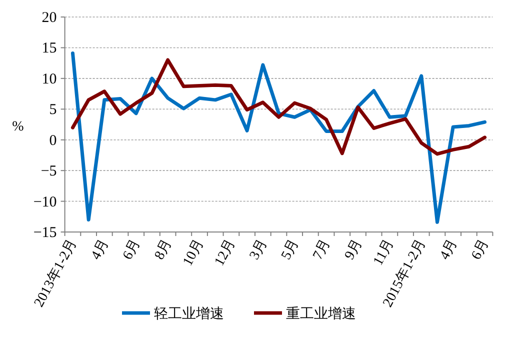  I want to click on y-tick-label: 10, so click(49, 79).